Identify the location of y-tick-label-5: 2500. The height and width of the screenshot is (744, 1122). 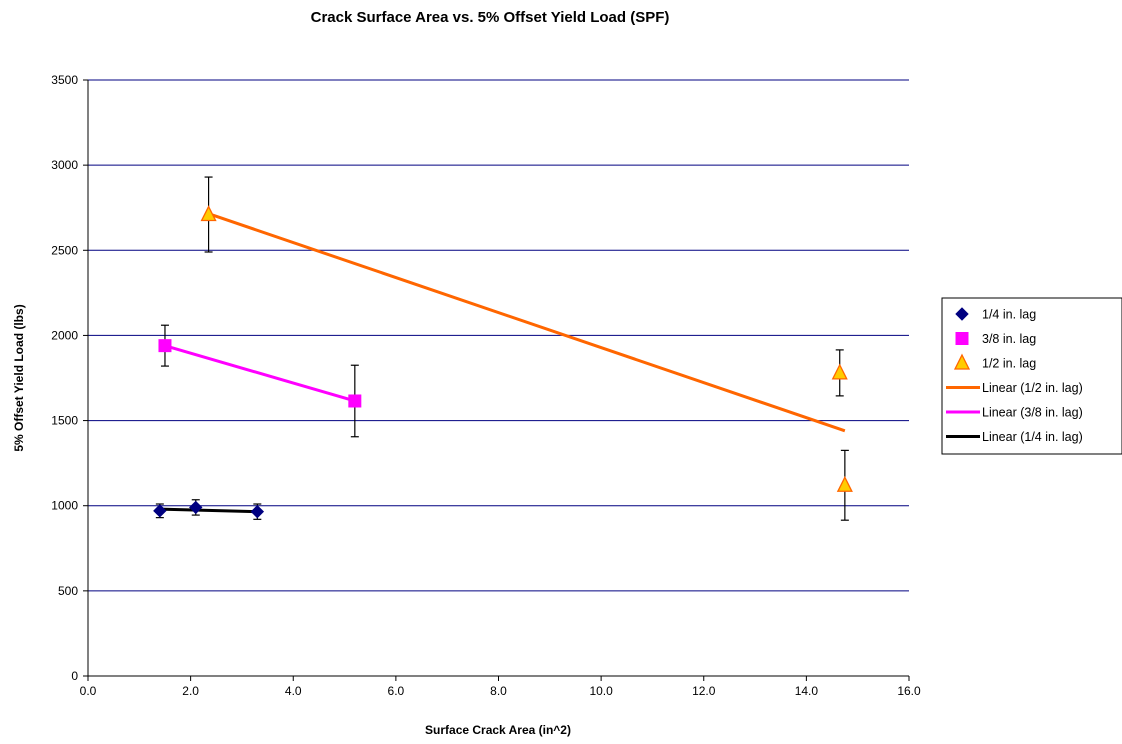
(64, 250).